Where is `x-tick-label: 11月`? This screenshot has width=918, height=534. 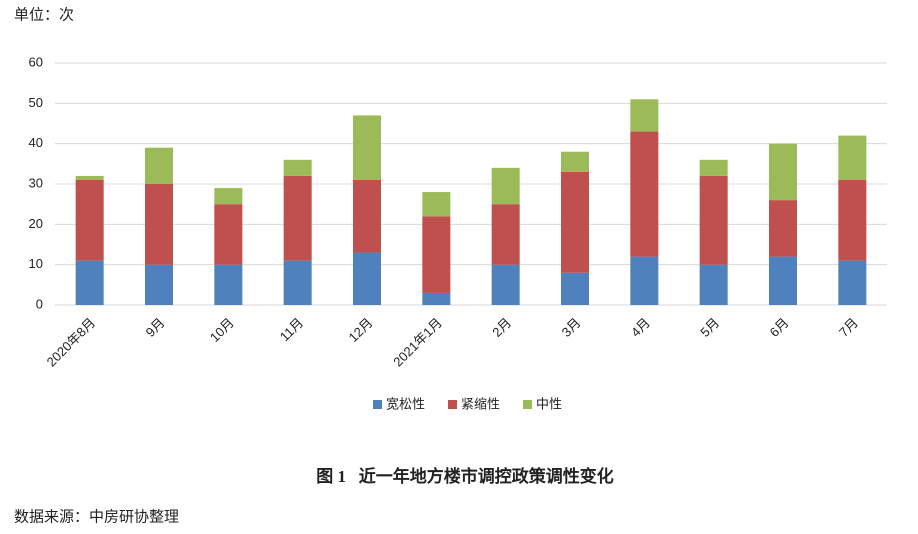
x-tick-label: 11月 is located at coordinates (291, 329).